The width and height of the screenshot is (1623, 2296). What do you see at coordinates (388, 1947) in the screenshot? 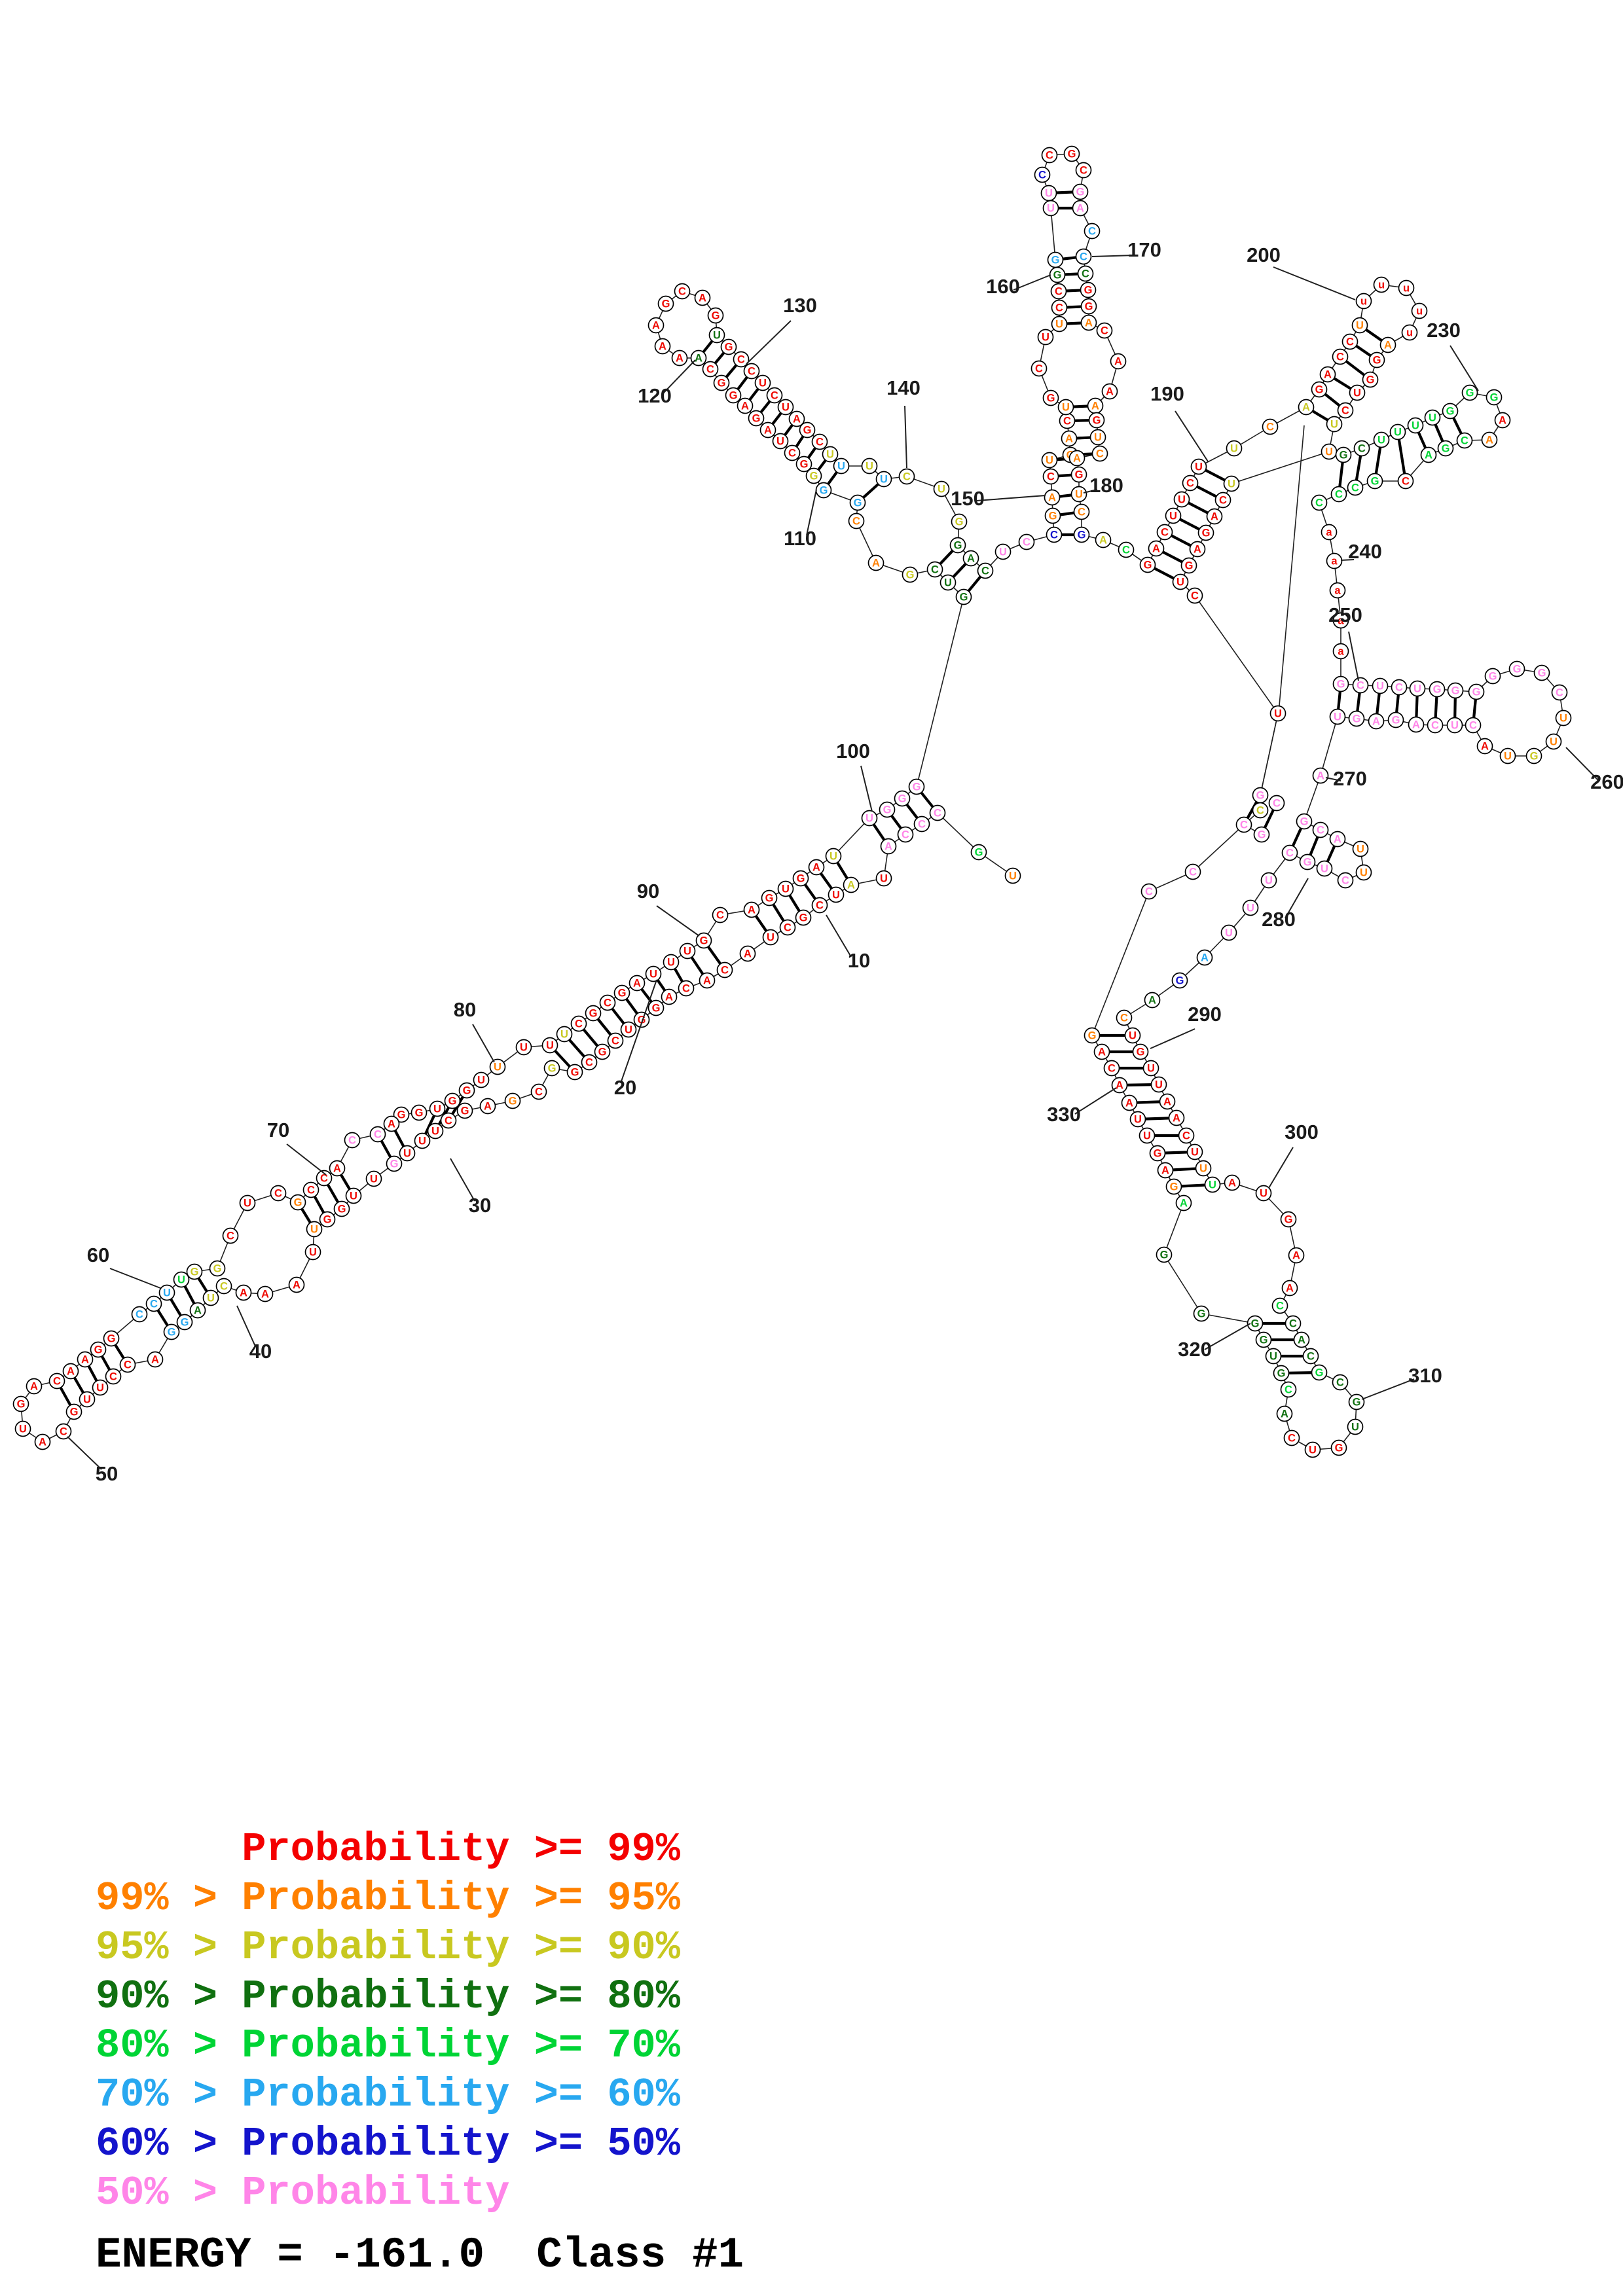
I see `legend-line: 95% > Probability >= 90%` at bounding box center [388, 1947].